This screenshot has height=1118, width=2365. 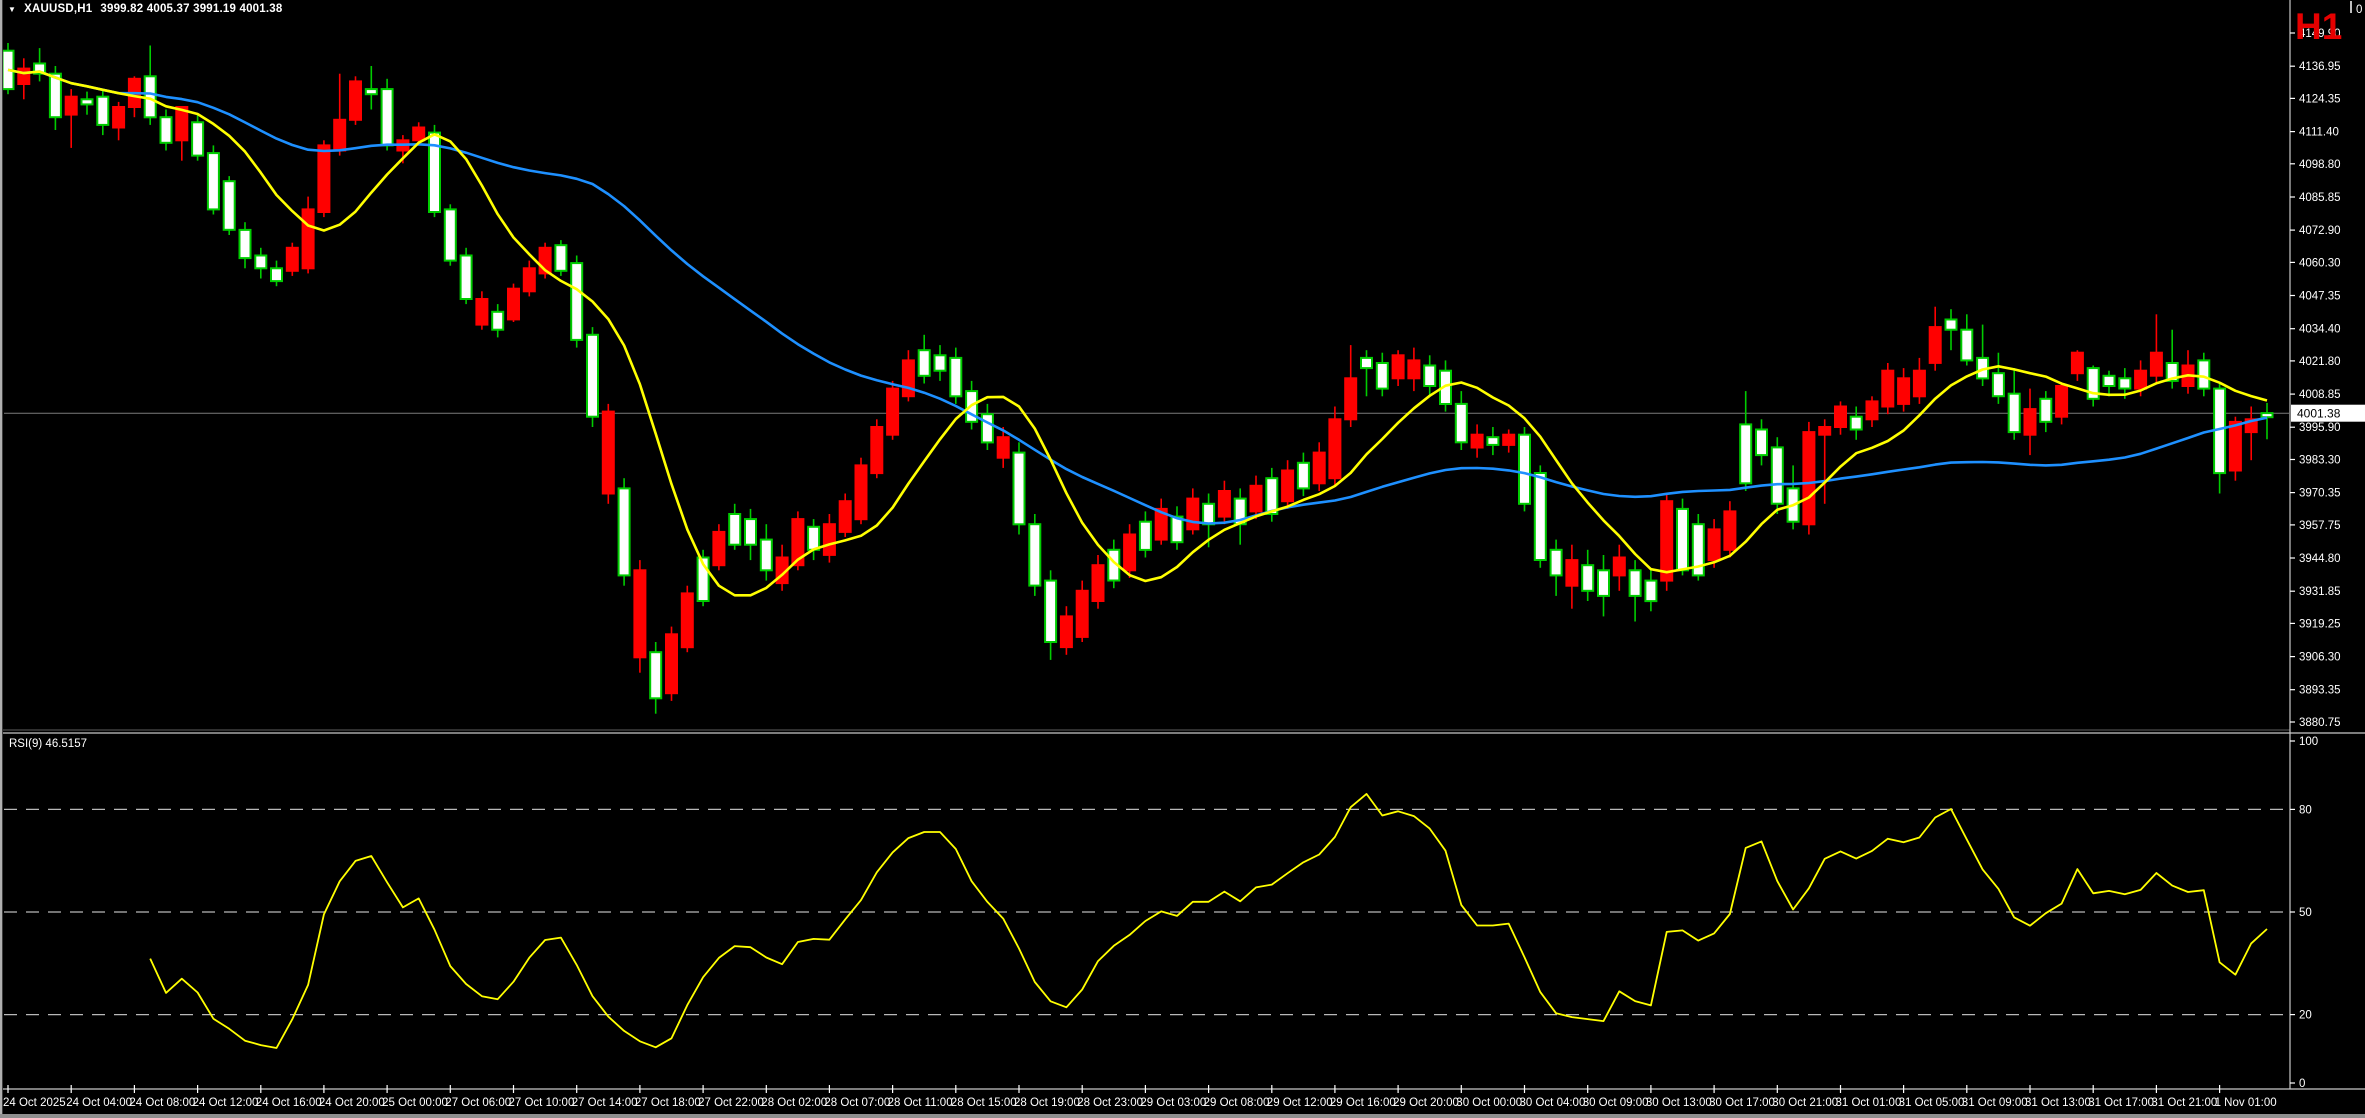 I want to click on svg-text: 4047.35, so click(x=2320, y=297).